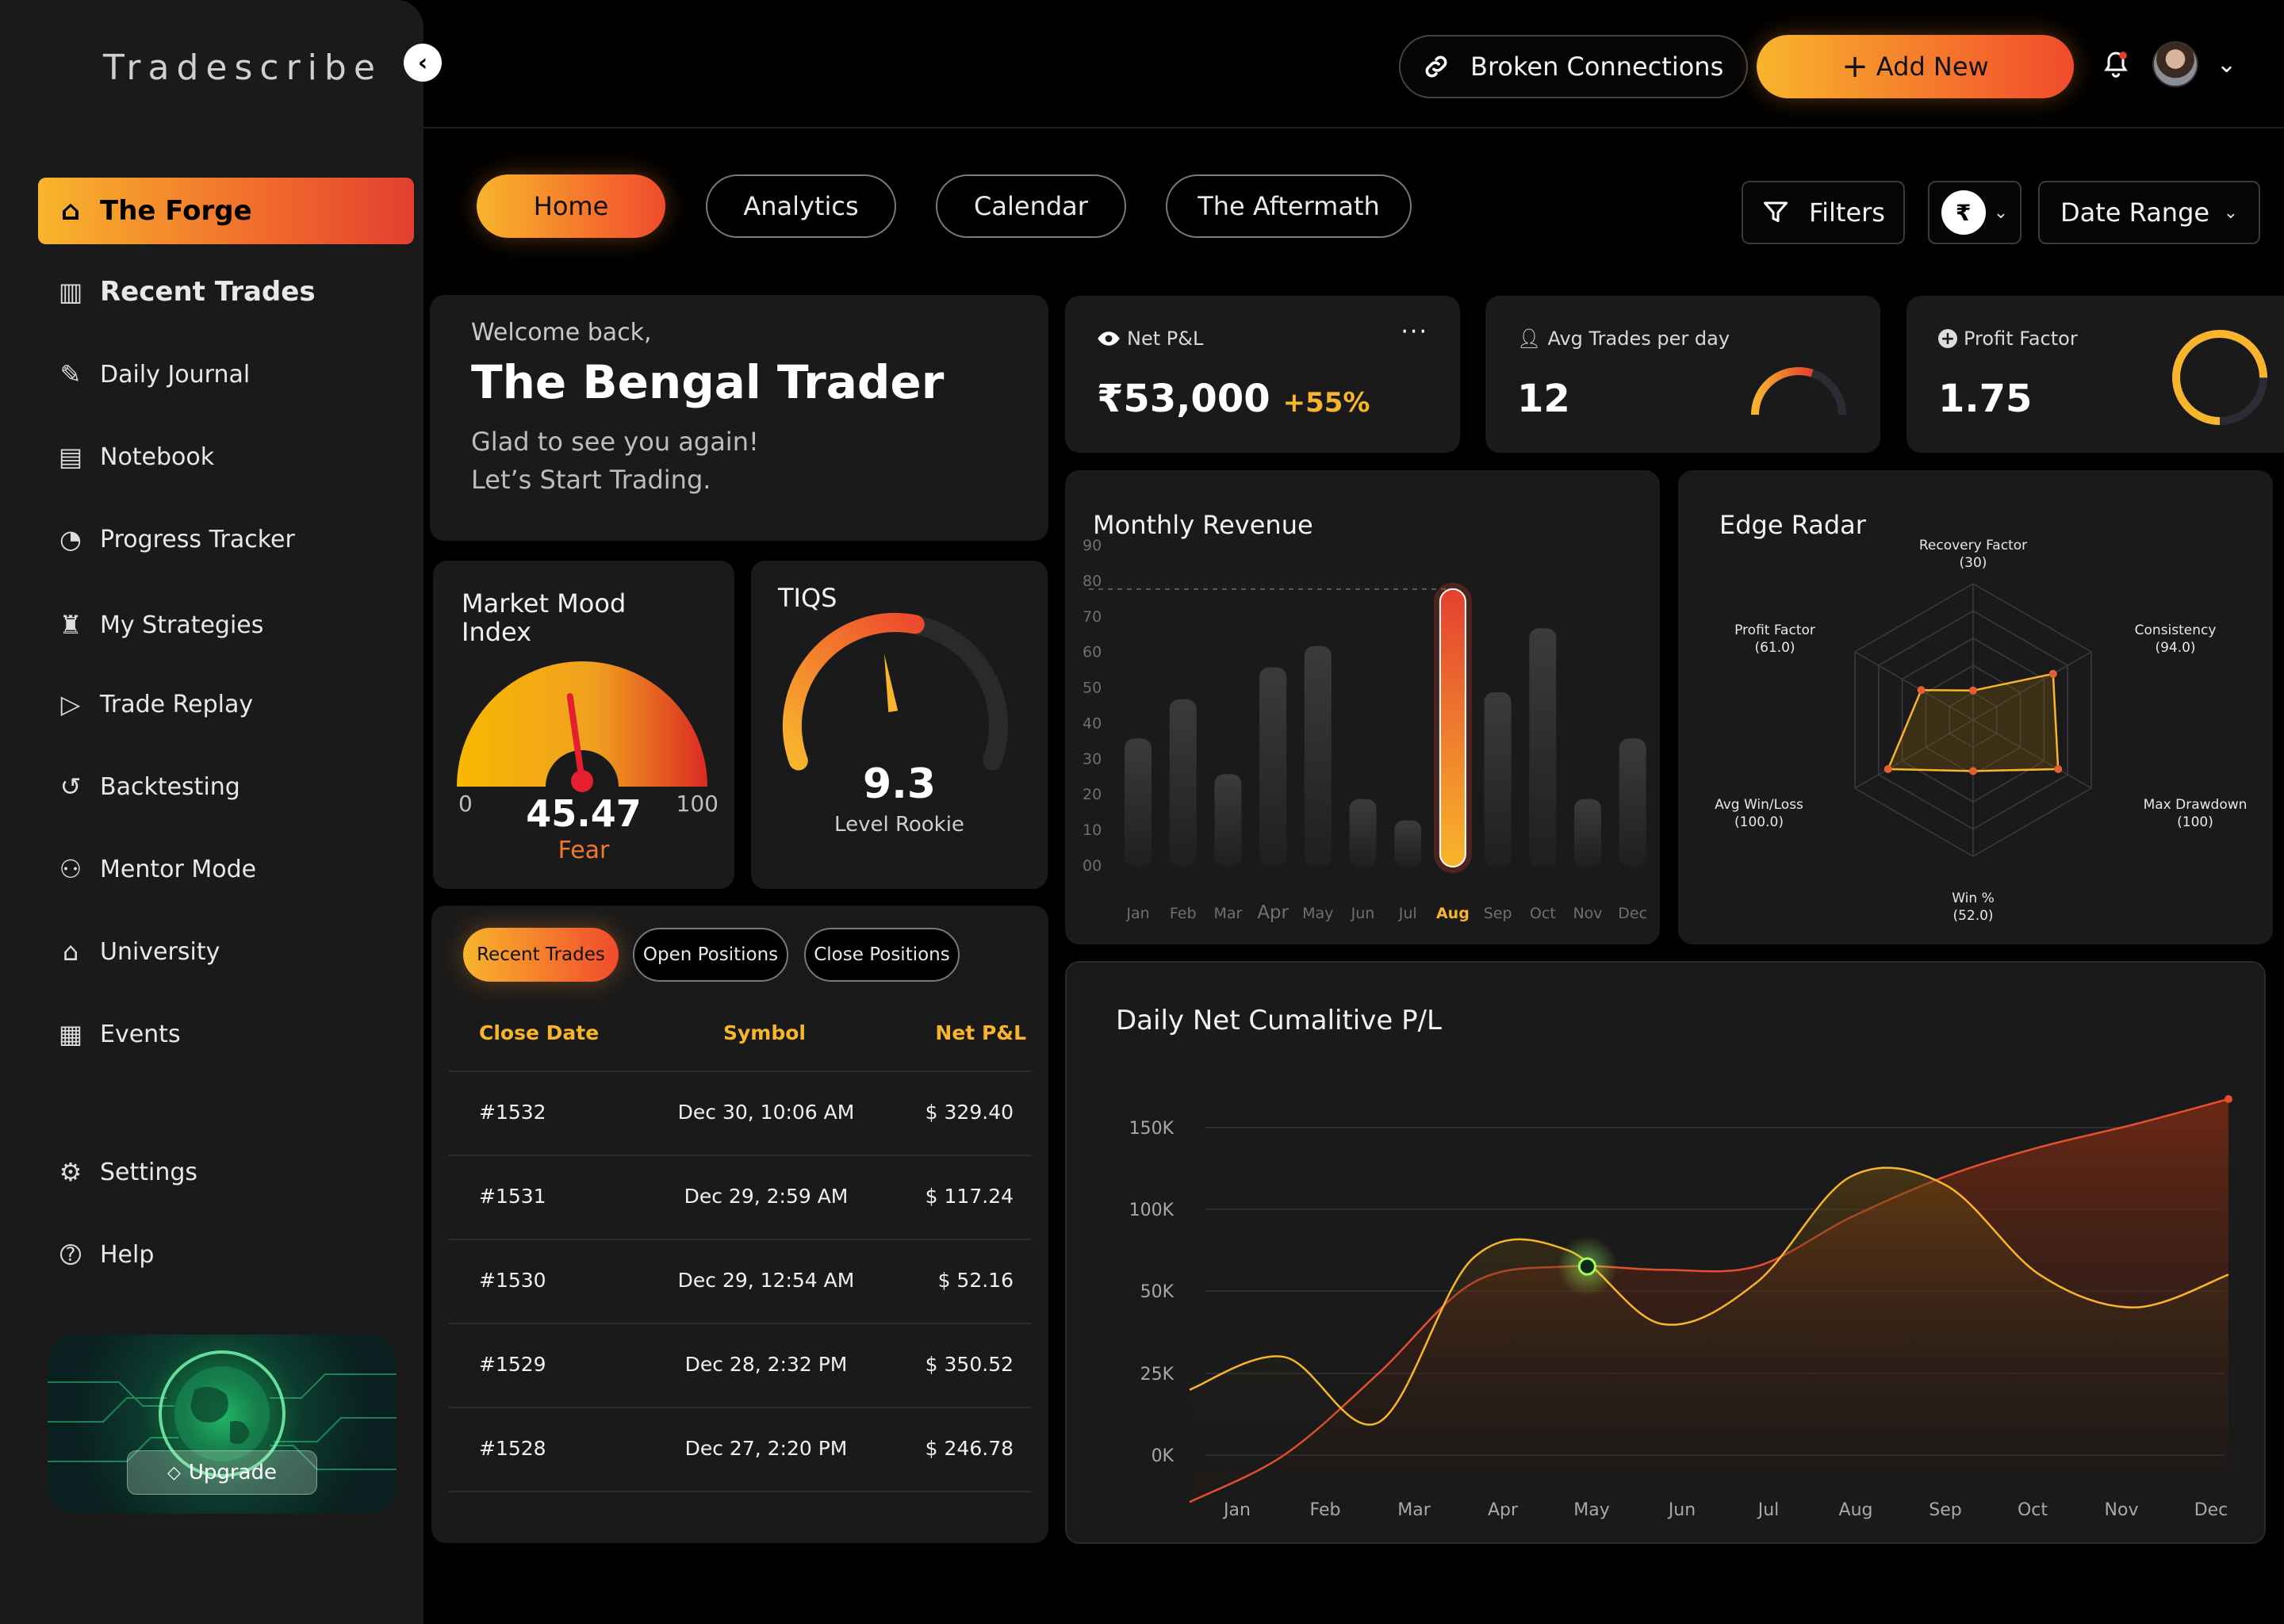 This screenshot has width=2284, height=1624. I want to click on series-end-point, so click(2228, 1099).